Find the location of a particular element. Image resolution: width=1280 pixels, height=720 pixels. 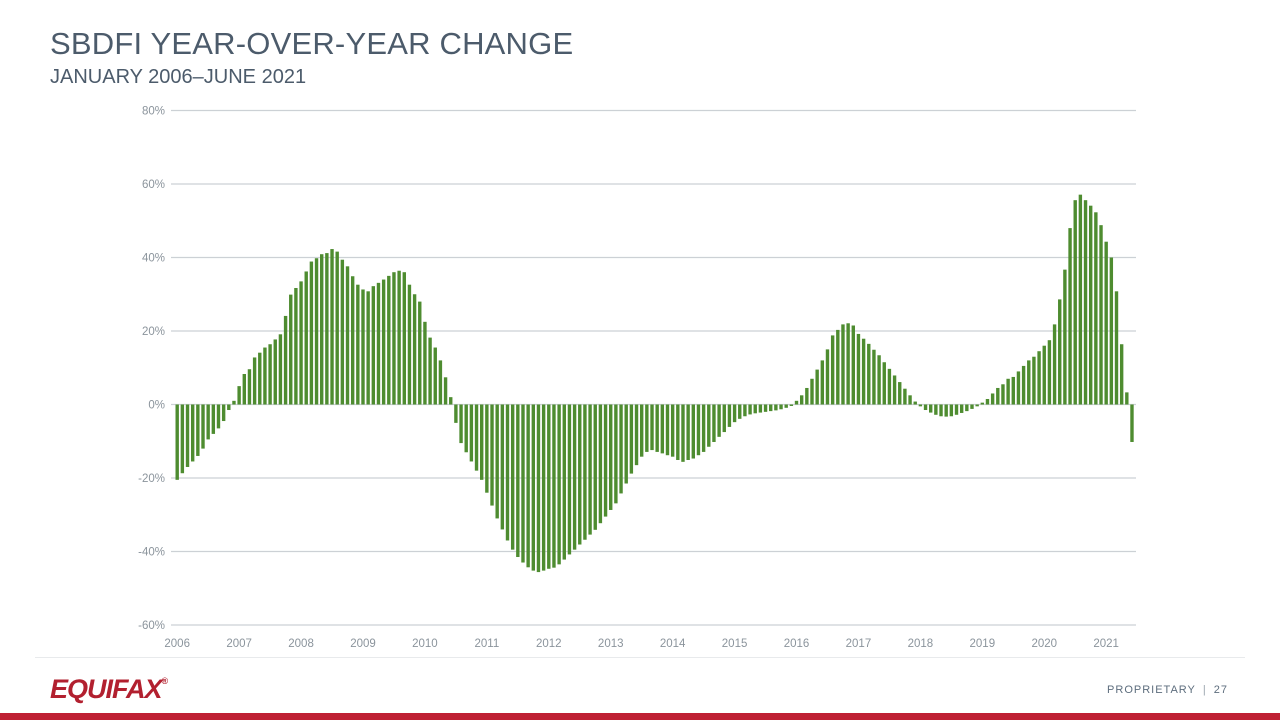

footer-meta: PROPRIETARY | 27 is located at coordinates (1167, 690).